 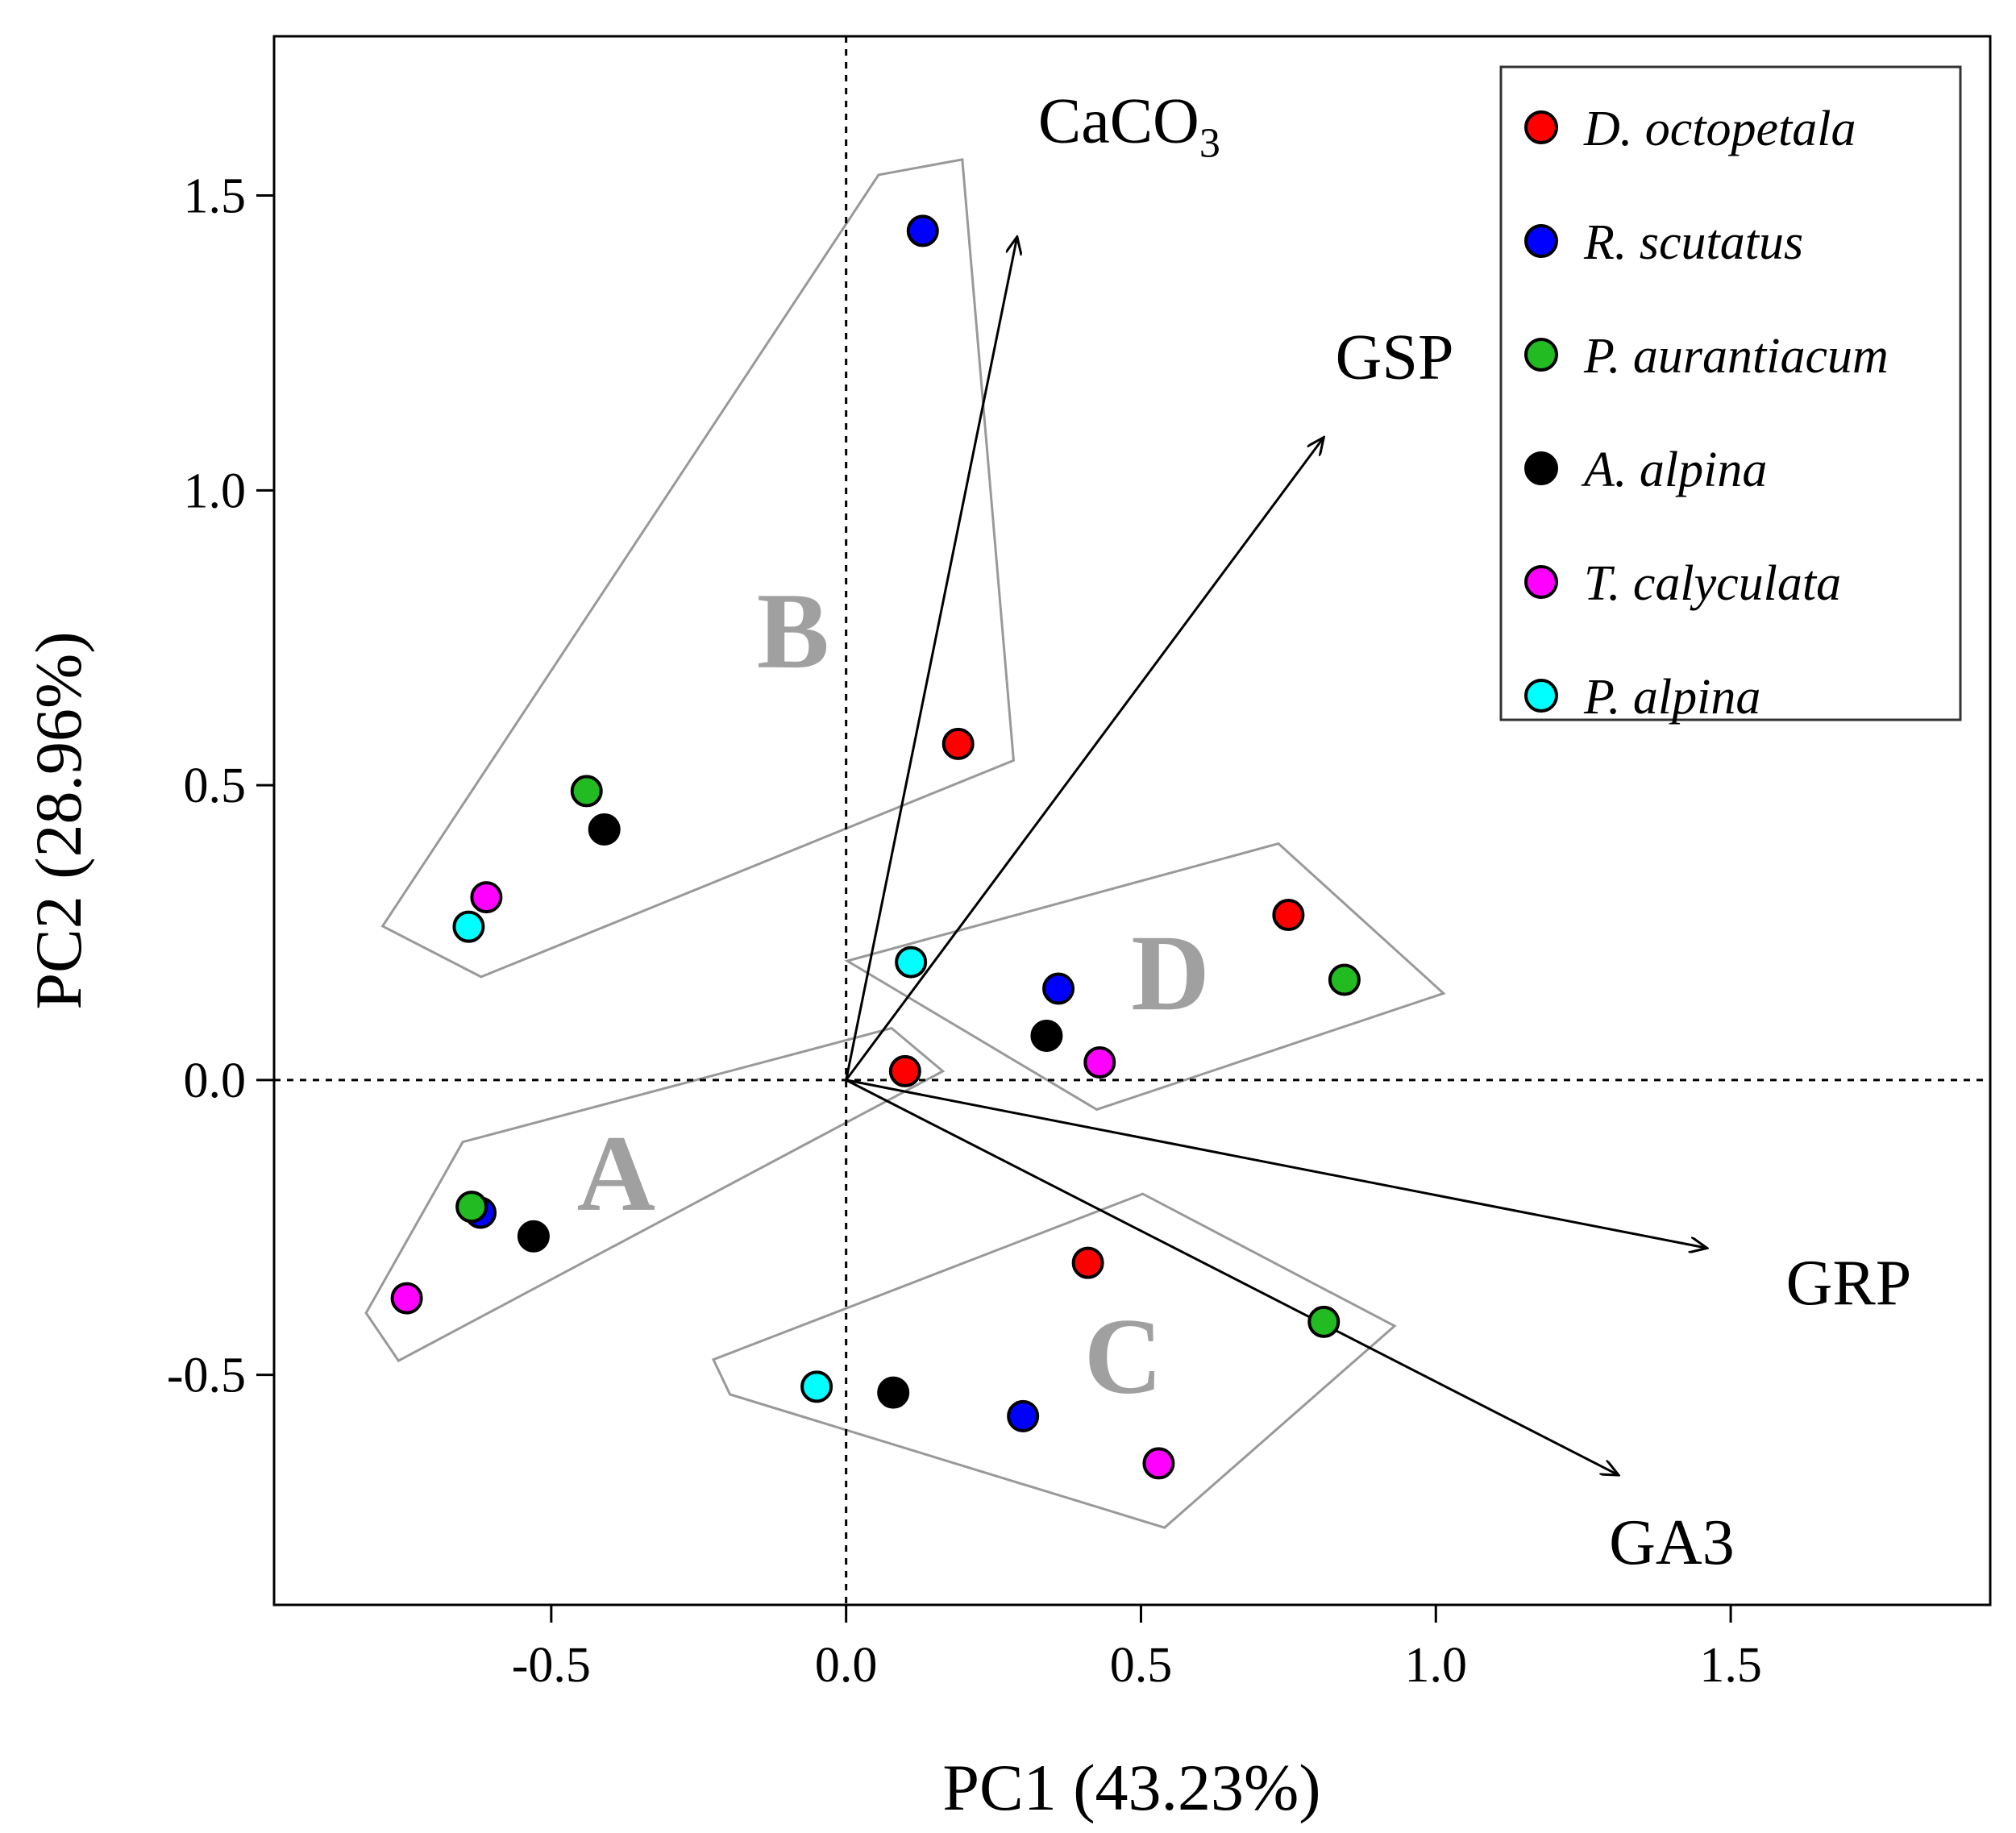 What do you see at coordinates (698, 568) in the screenshot?
I see `group-hull-B` at bounding box center [698, 568].